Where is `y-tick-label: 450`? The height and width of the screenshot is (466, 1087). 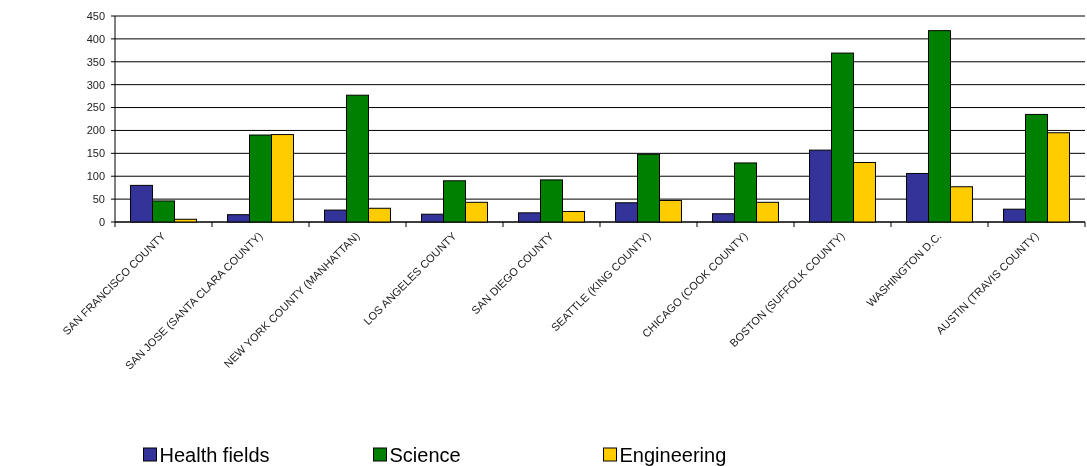 y-tick-label: 450 is located at coordinates (95, 15).